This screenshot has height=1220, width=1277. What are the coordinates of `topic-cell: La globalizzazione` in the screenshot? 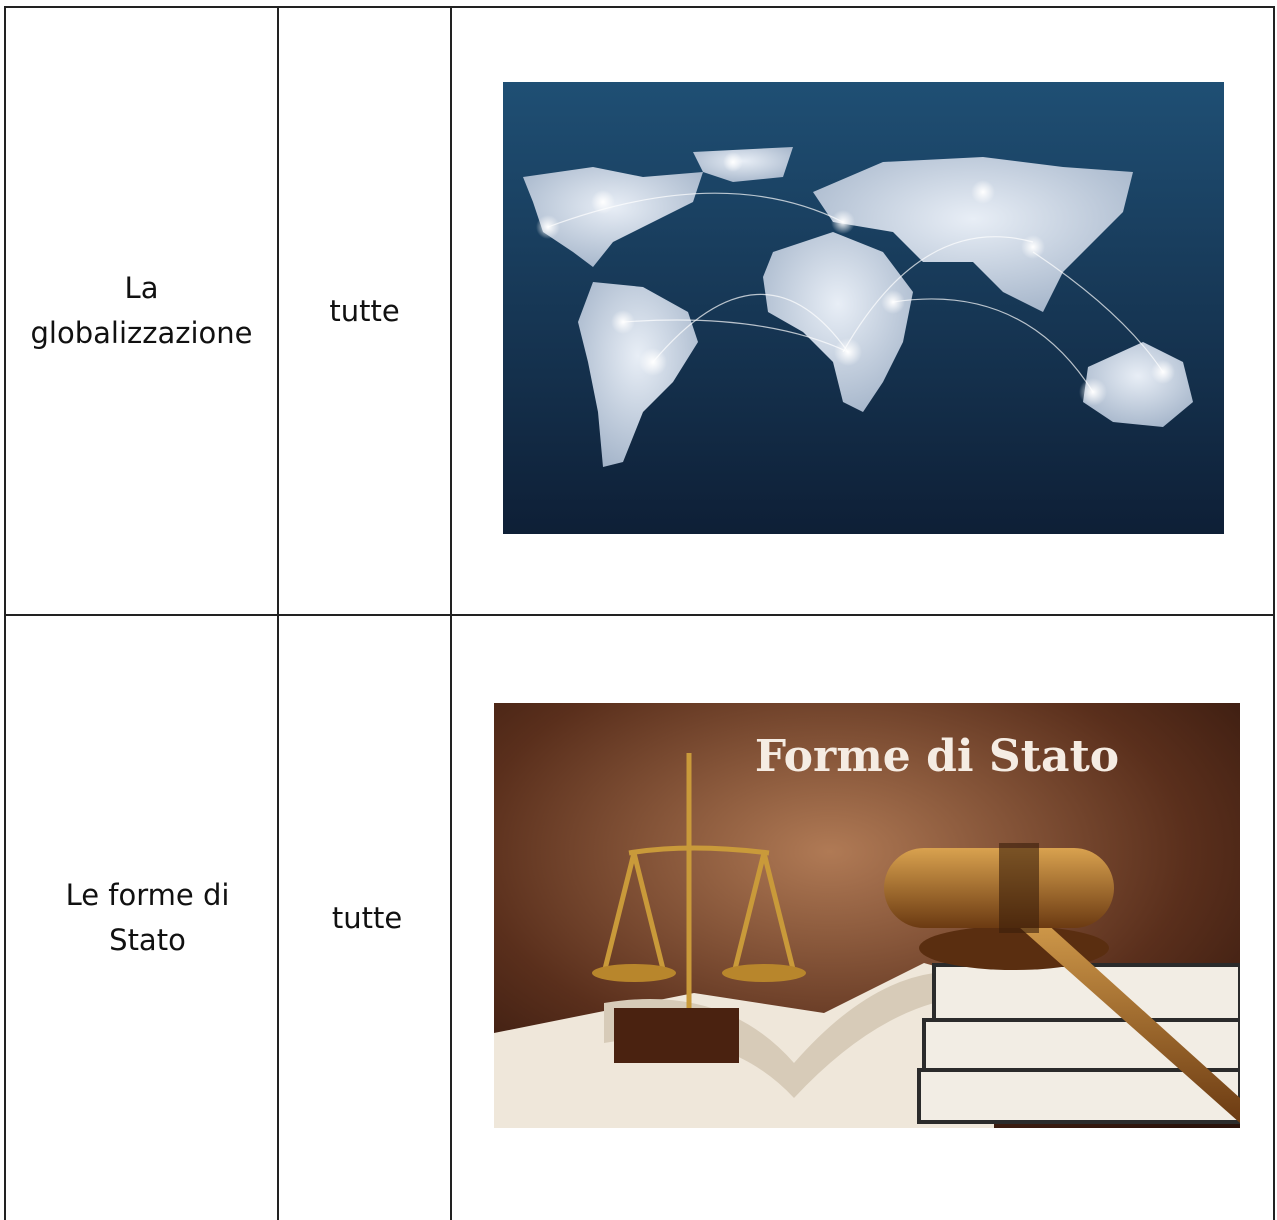 It's located at (141, 311).